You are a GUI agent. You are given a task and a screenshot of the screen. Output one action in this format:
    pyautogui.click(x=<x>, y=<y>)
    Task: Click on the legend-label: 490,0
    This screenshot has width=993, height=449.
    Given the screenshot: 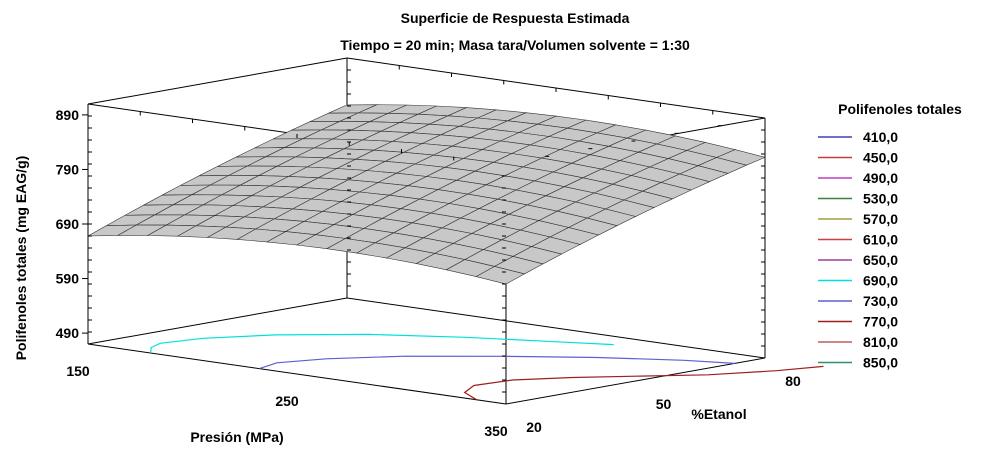 What is the action you would take?
    pyautogui.click(x=880, y=178)
    